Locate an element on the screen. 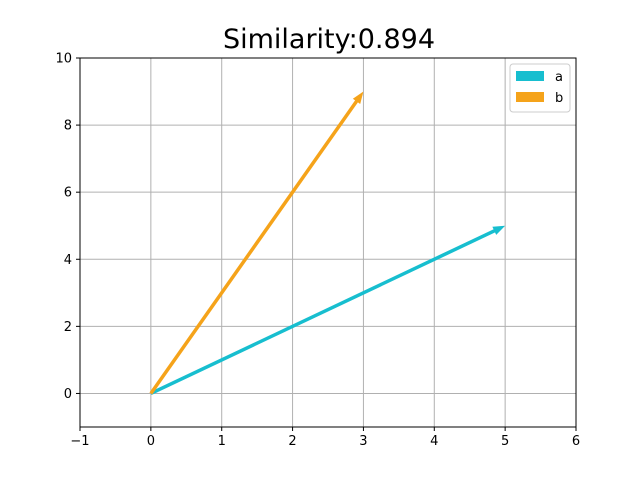  x-tick-label: 0 is located at coordinates (151, 441).